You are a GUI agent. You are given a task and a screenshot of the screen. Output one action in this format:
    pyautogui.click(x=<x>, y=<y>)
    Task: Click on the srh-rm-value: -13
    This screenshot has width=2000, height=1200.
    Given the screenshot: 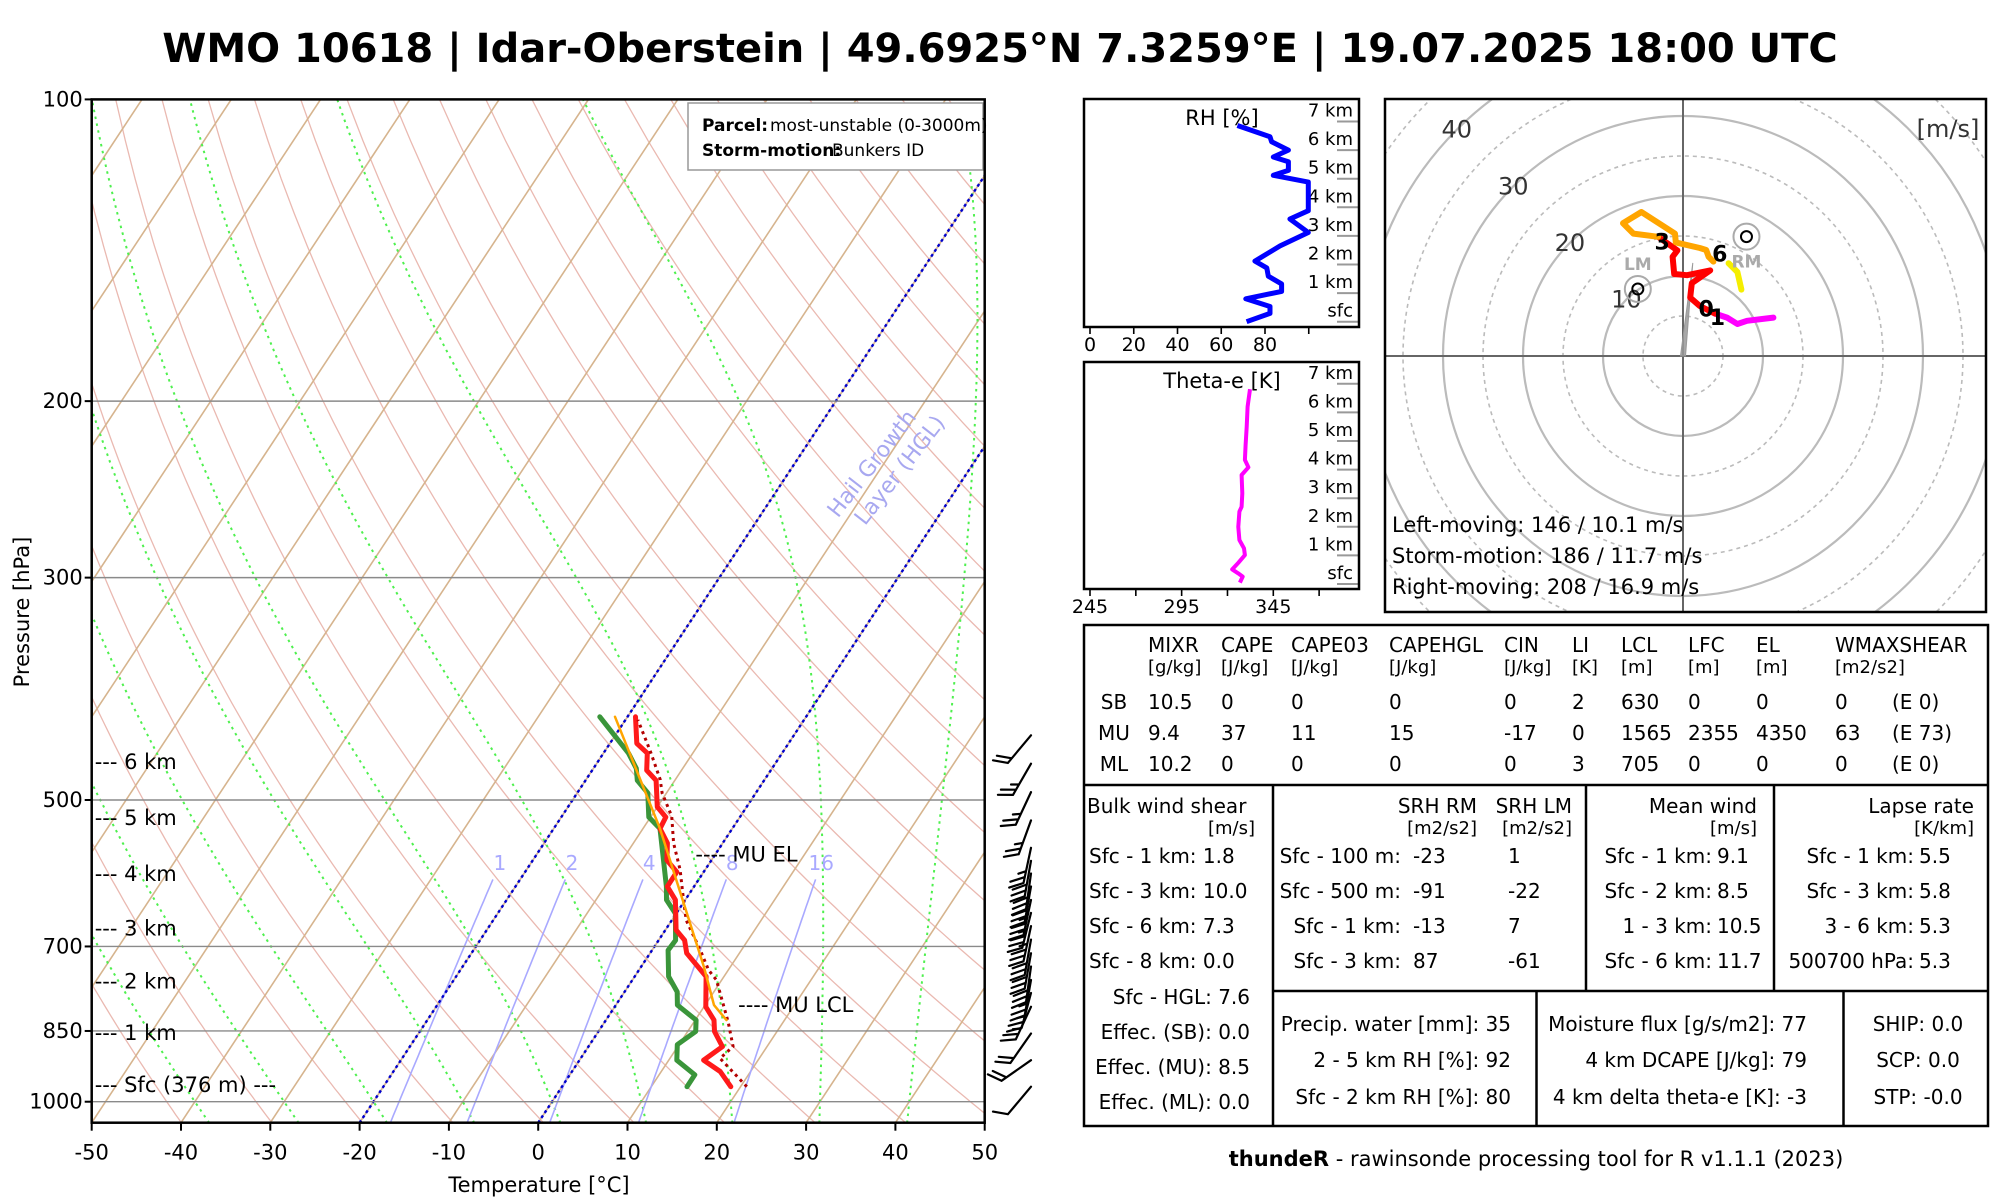 What is the action you would take?
    pyautogui.click(x=1429, y=926)
    